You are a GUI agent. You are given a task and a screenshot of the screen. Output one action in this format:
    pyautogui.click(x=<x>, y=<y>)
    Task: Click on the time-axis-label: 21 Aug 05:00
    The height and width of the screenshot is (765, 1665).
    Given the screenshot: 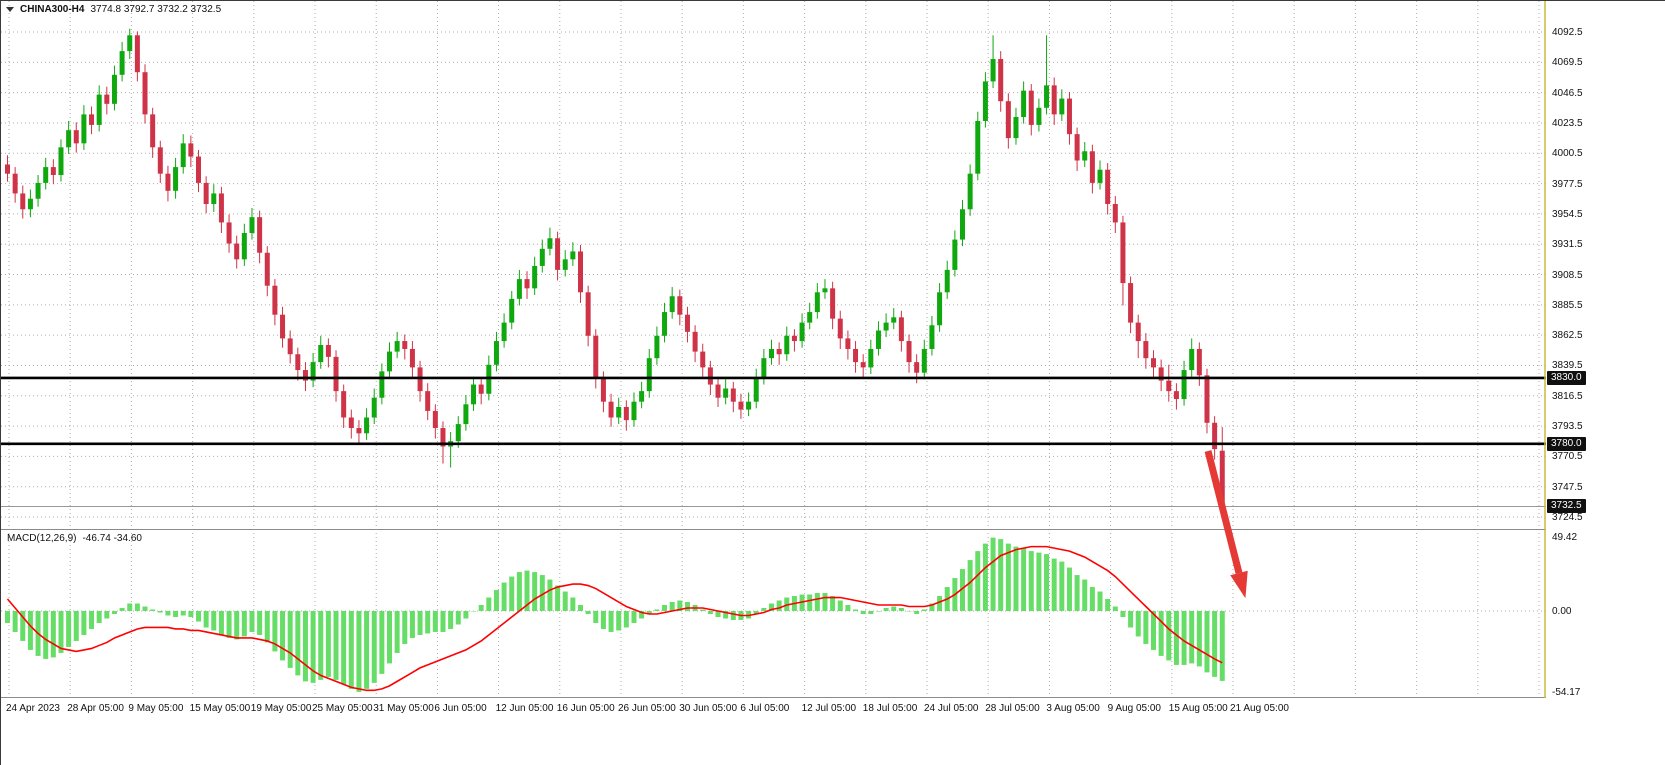 What is the action you would take?
    pyautogui.click(x=1259, y=708)
    